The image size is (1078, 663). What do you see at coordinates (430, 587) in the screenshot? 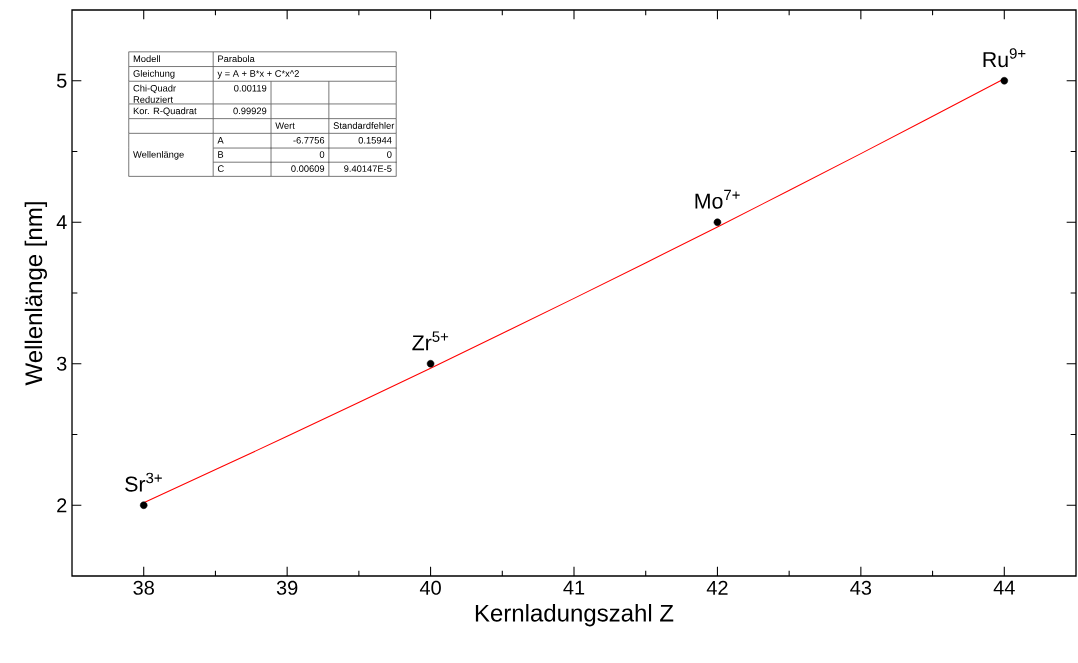
I see `x-tick-label: 40` at bounding box center [430, 587].